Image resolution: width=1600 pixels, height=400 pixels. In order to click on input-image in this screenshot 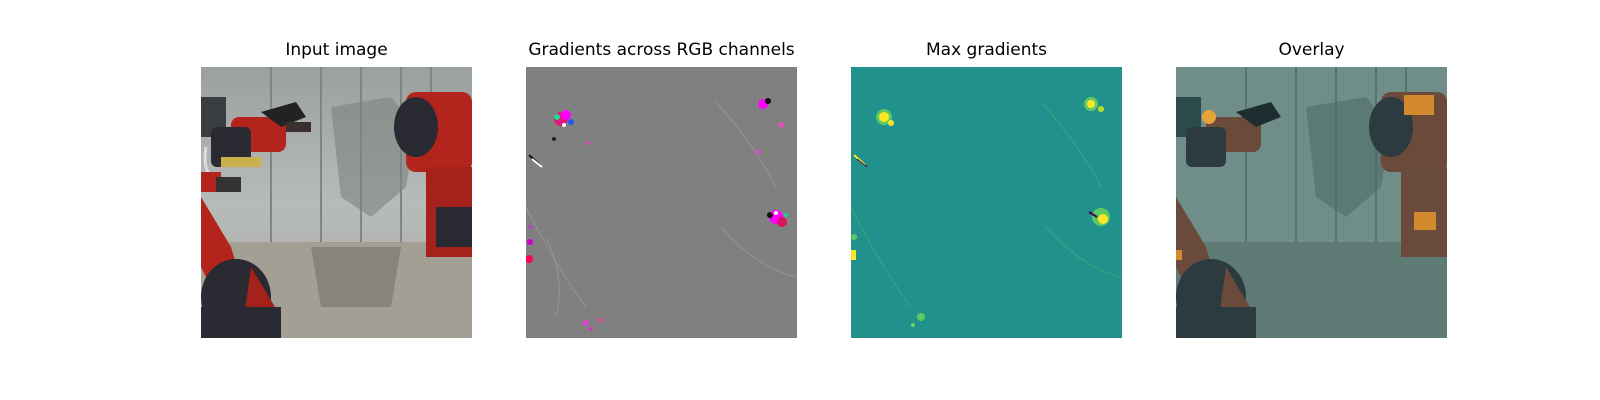, I will do `click(336, 202)`.